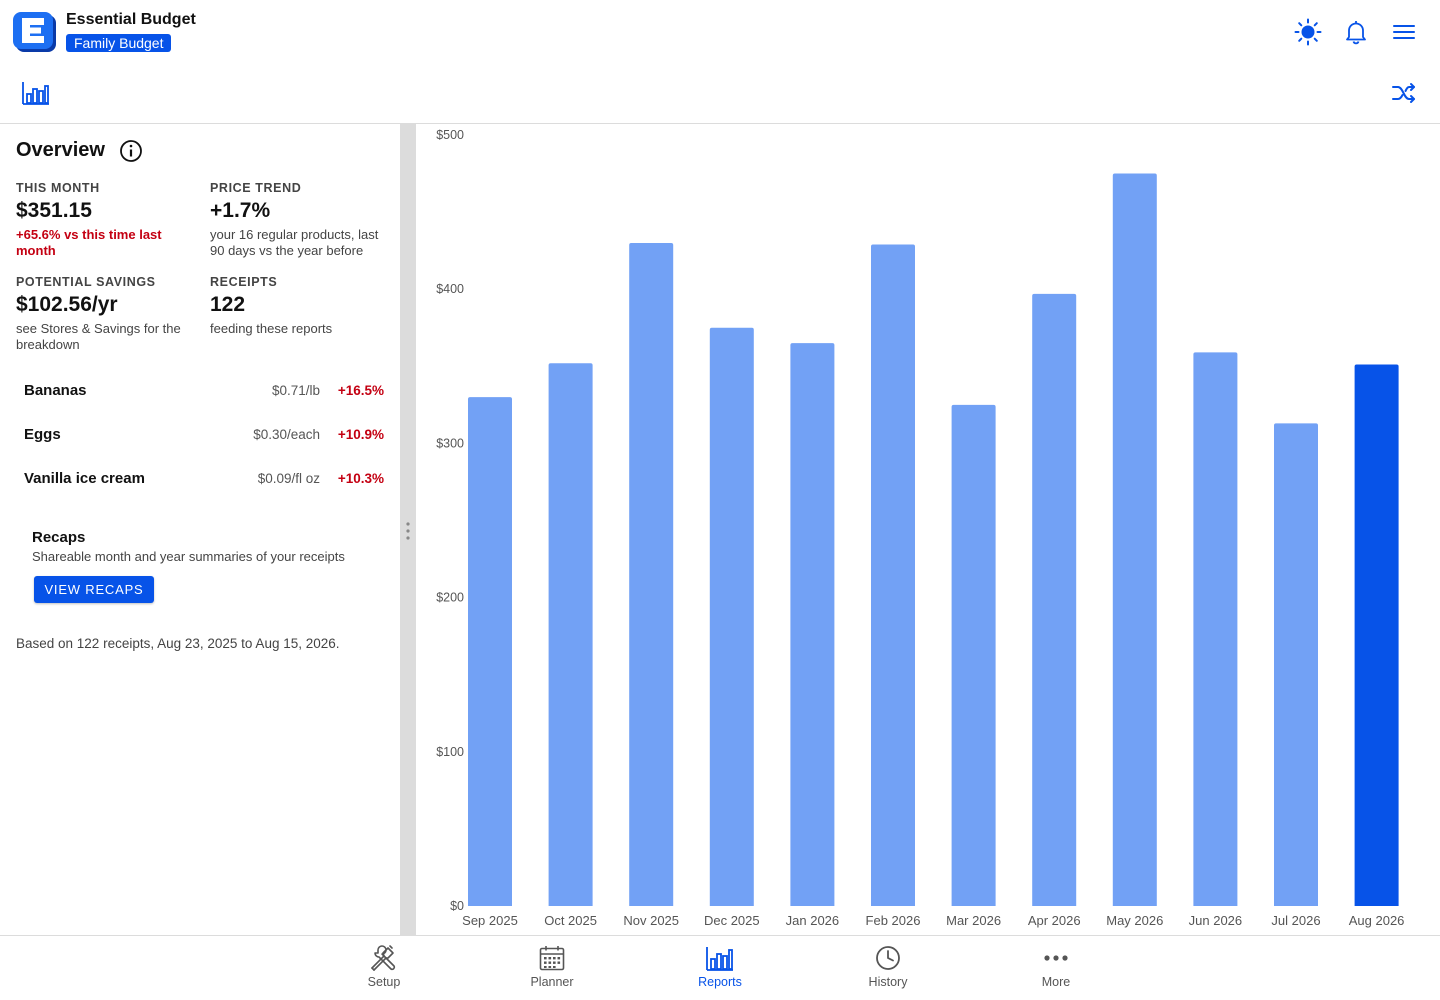 This screenshot has height=1000, width=1440. I want to click on x-tick-label: Dec 2025, so click(732, 920).